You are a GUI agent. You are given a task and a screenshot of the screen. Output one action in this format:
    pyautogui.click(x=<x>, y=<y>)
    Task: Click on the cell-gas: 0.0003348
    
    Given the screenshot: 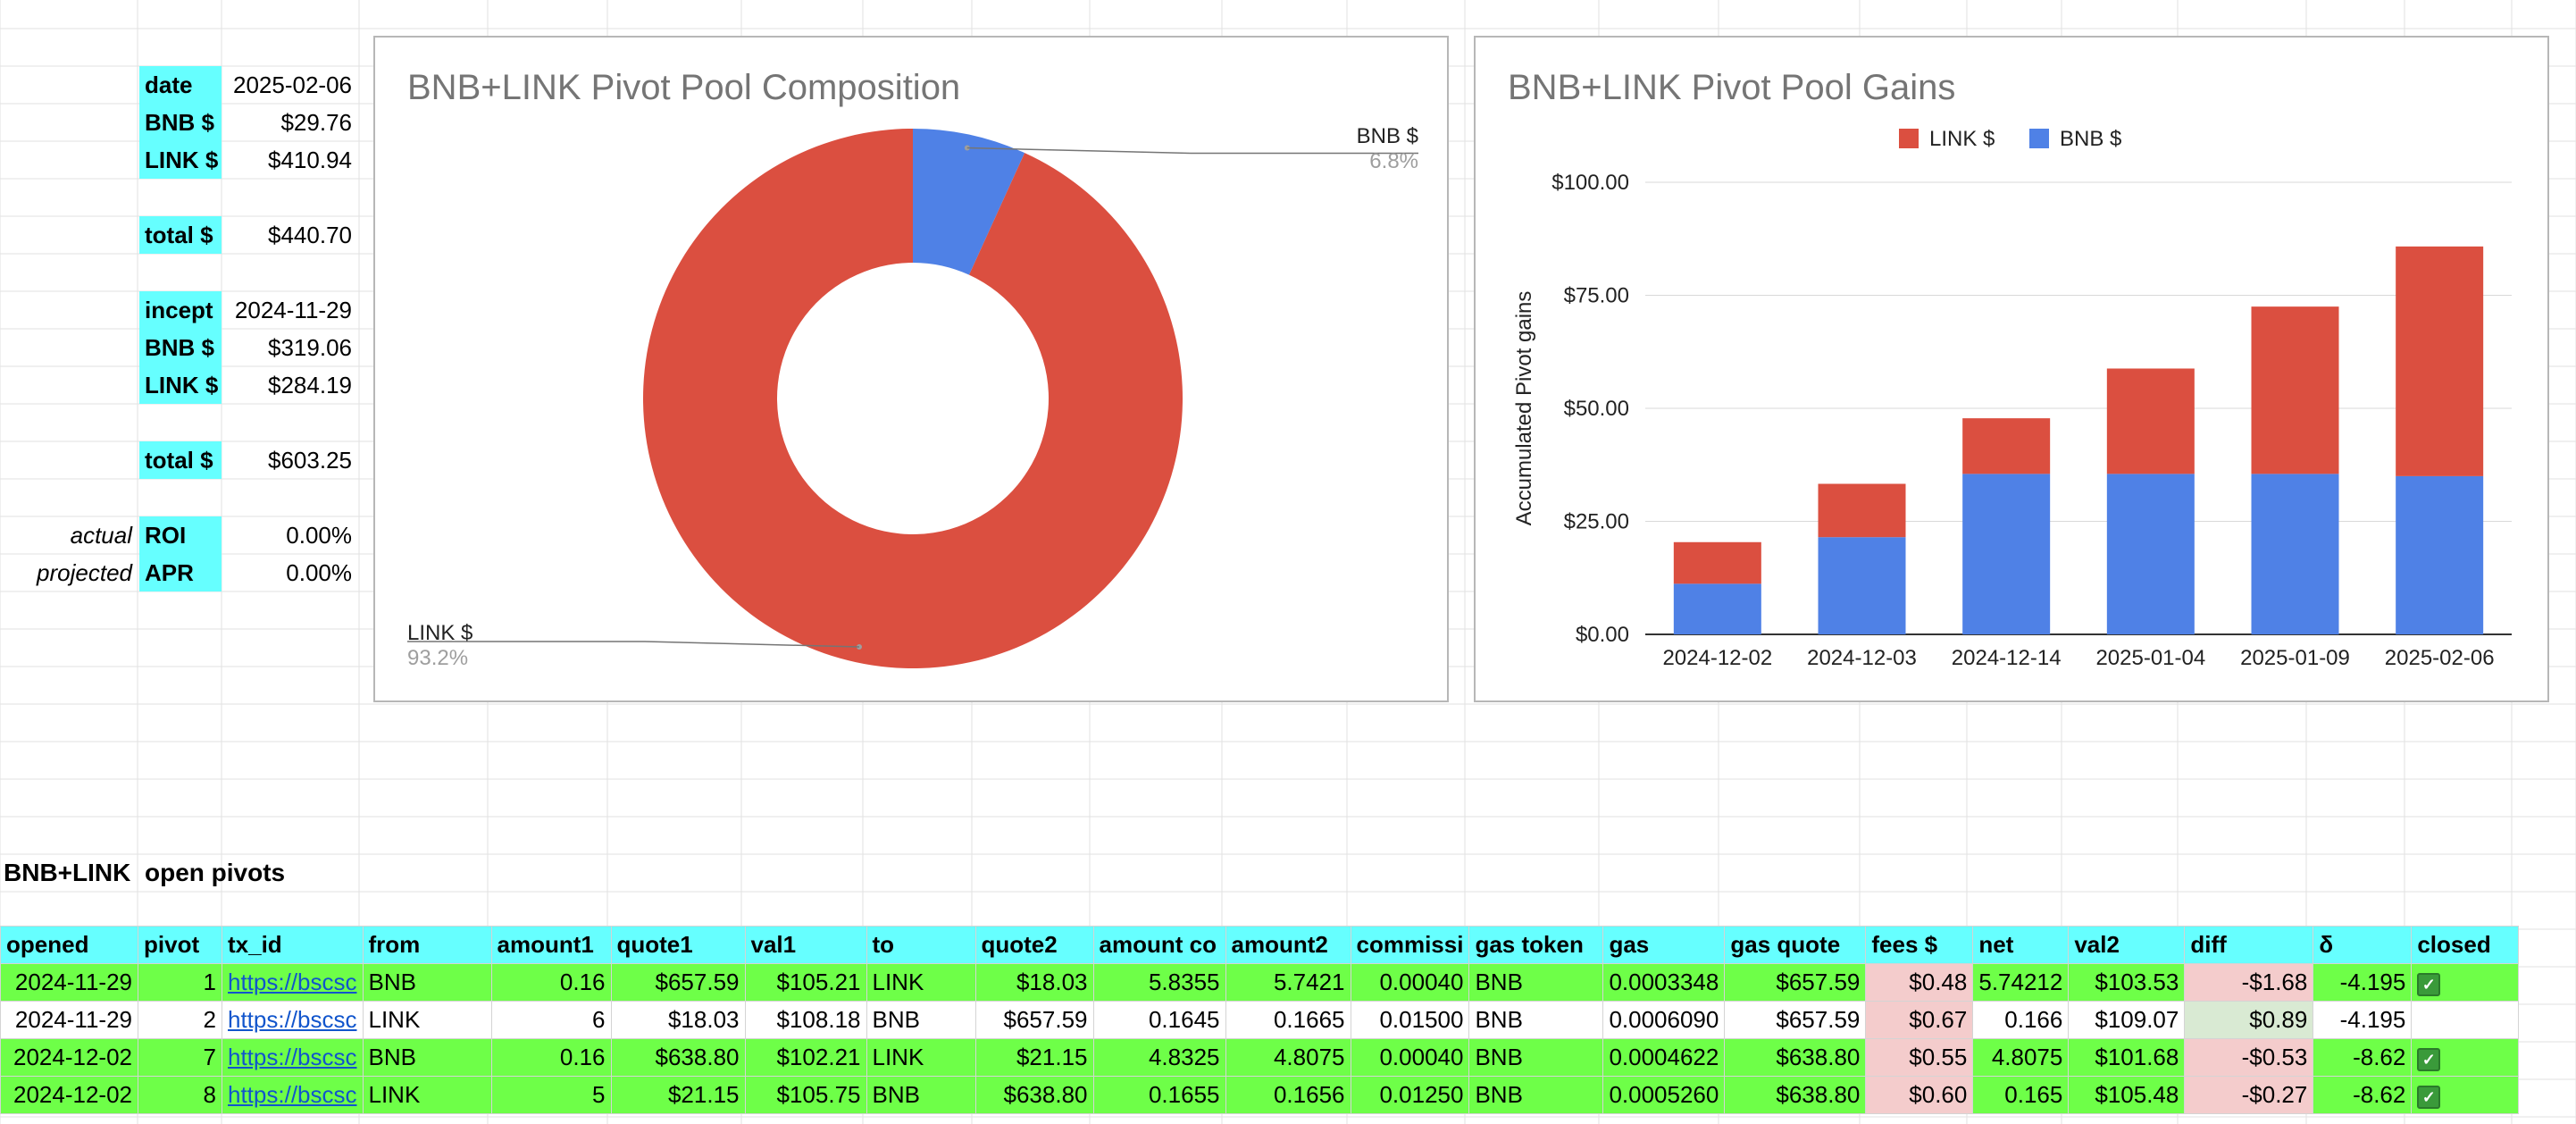 What is the action you would take?
    pyautogui.click(x=1664, y=982)
    